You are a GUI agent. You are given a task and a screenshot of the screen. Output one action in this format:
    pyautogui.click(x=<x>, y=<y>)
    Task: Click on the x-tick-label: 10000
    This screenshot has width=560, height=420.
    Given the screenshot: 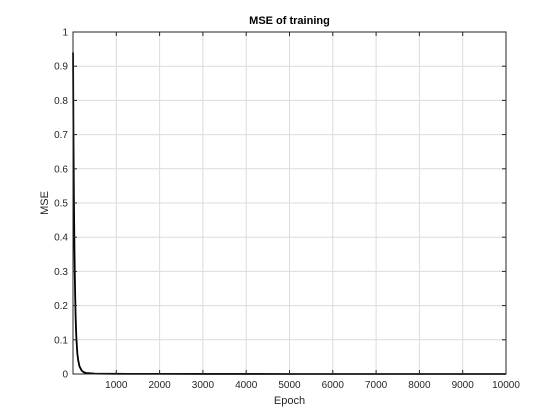 What is the action you would take?
    pyautogui.click(x=506, y=385)
    